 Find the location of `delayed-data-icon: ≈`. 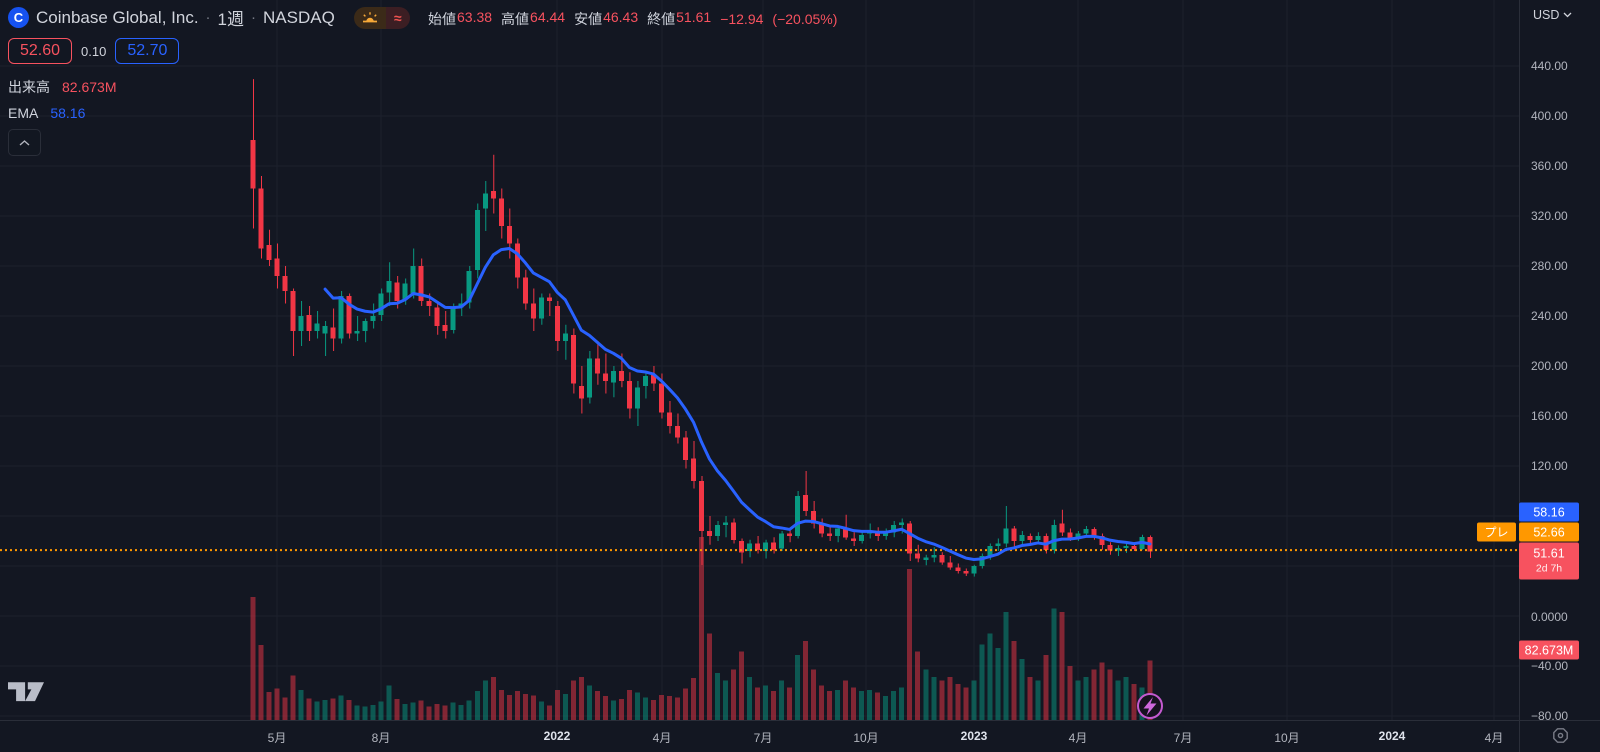

delayed-data-icon: ≈ is located at coordinates (397, 17).